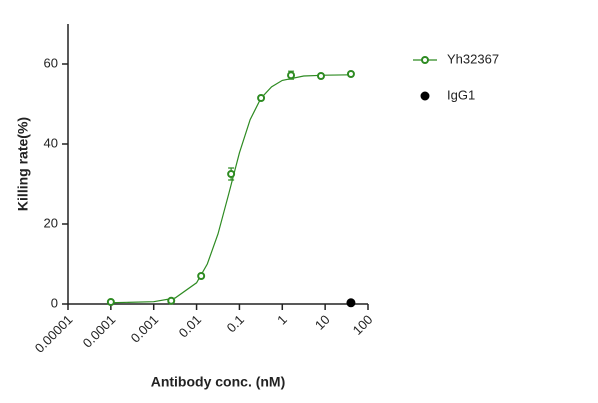  Describe the element at coordinates (235, 323) in the screenshot. I see `x-tick-label: 0.1` at that location.